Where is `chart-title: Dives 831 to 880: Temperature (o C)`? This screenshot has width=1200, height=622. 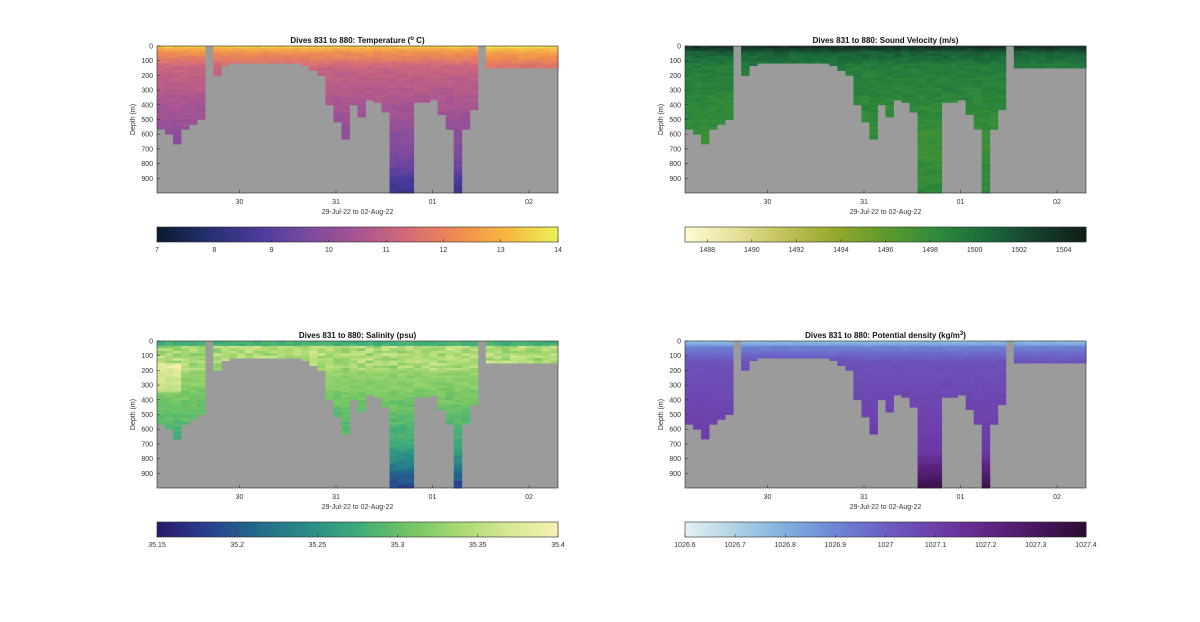
chart-title: Dives 831 to 880: Temperature (o C) is located at coordinates (357, 40).